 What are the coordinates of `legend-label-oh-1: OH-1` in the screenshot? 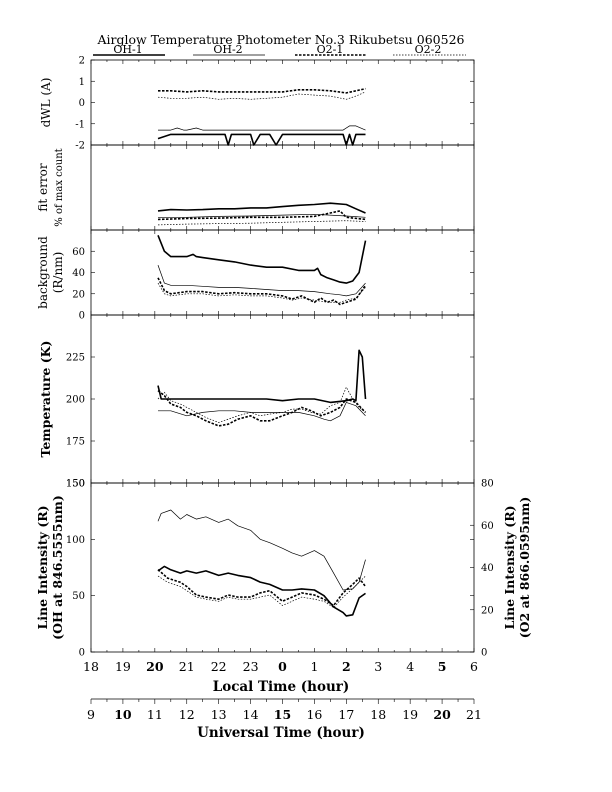 It's located at (127, 49).